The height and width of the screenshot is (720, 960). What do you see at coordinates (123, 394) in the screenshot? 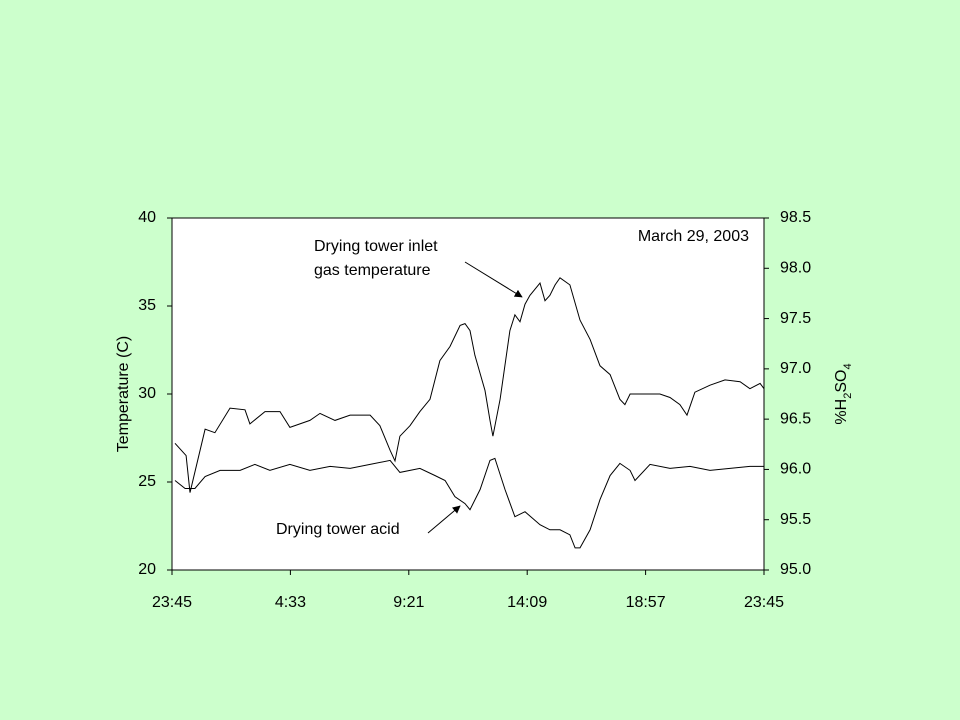
I see `y-axis-label: Temperature (C)` at bounding box center [123, 394].